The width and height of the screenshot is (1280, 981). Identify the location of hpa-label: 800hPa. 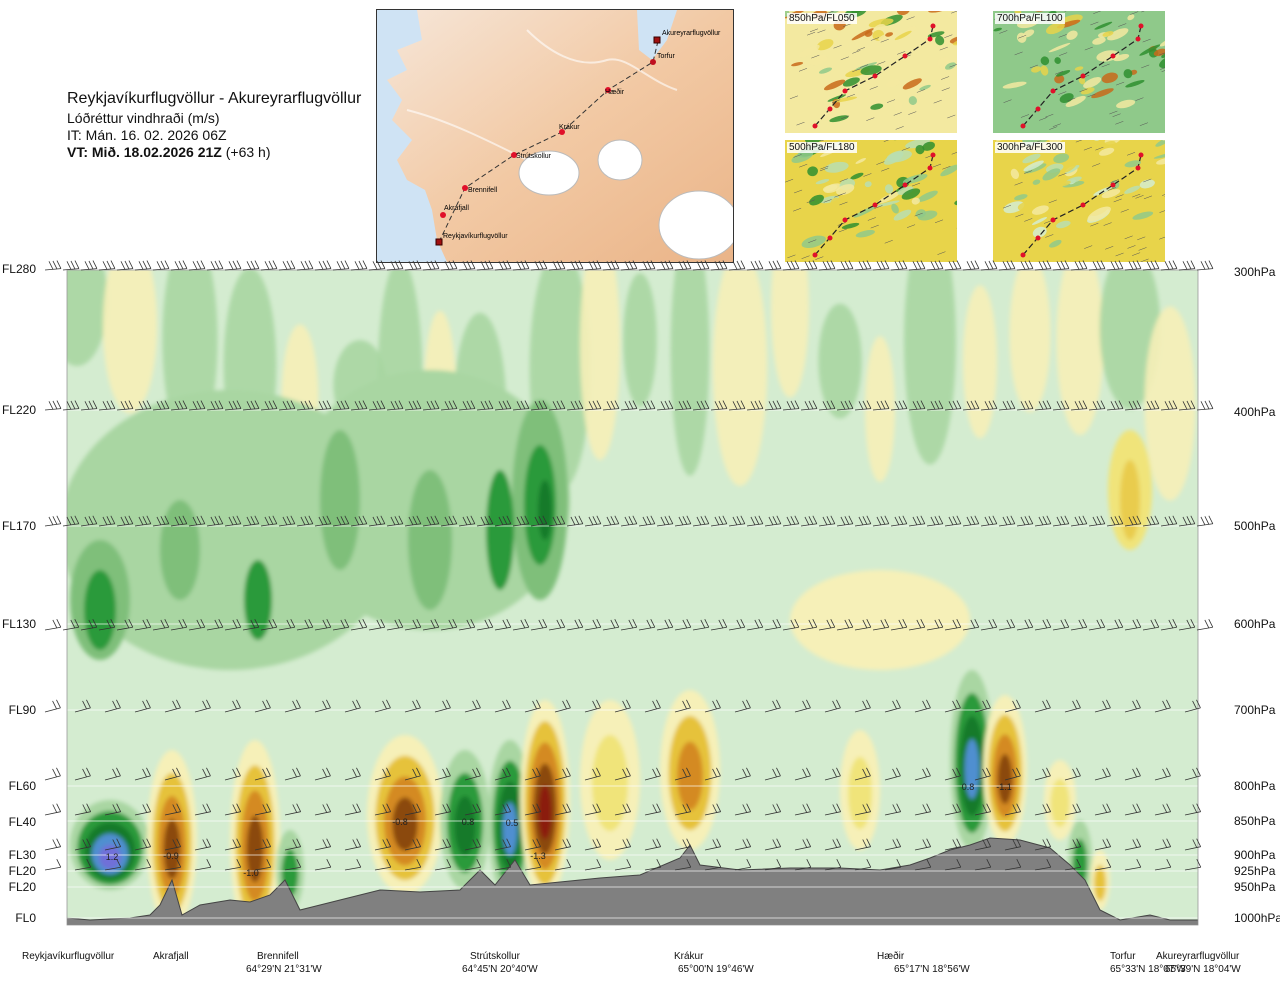
(1255, 786).